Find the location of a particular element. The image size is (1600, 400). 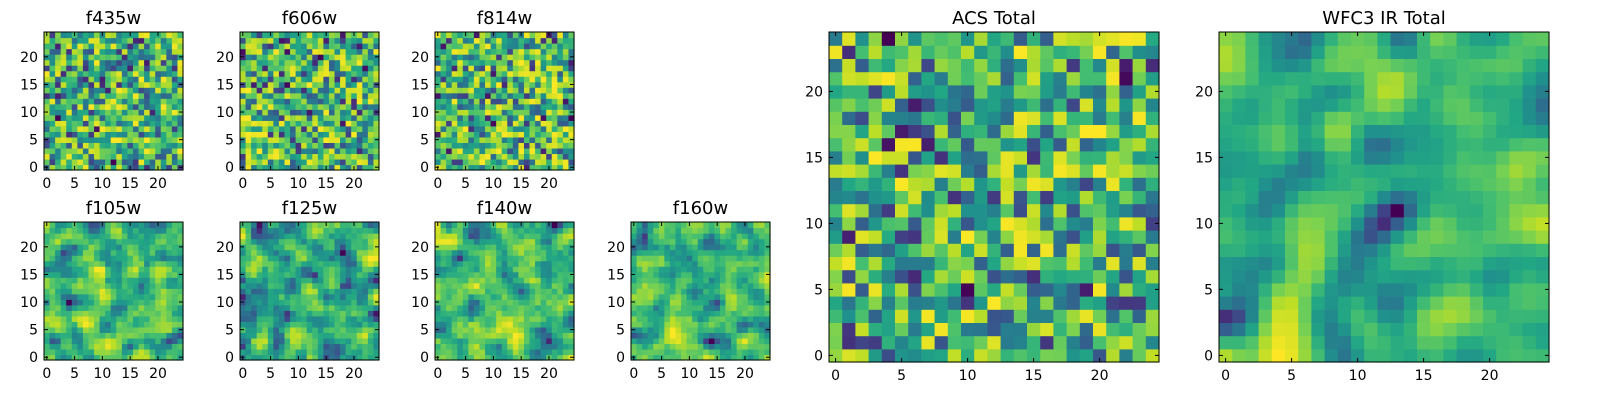

y-tick-label: 5 is located at coordinates (229, 141).